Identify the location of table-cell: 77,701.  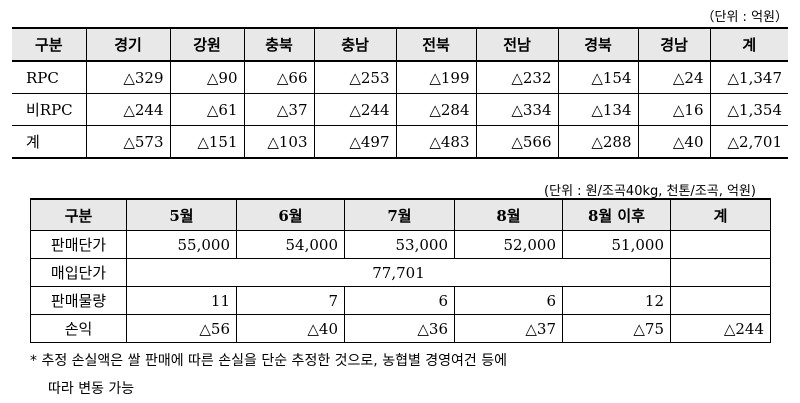
(398, 272).